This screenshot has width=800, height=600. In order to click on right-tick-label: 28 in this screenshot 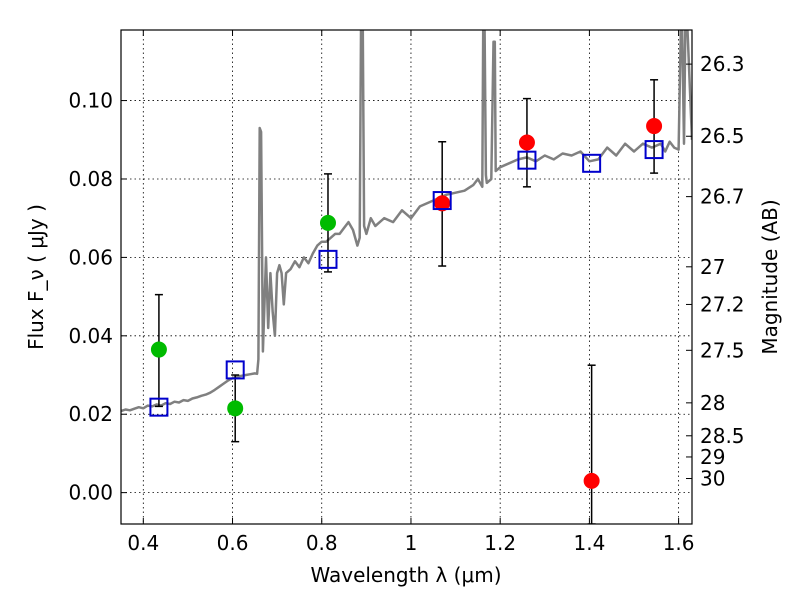, I will do `click(712, 403)`.